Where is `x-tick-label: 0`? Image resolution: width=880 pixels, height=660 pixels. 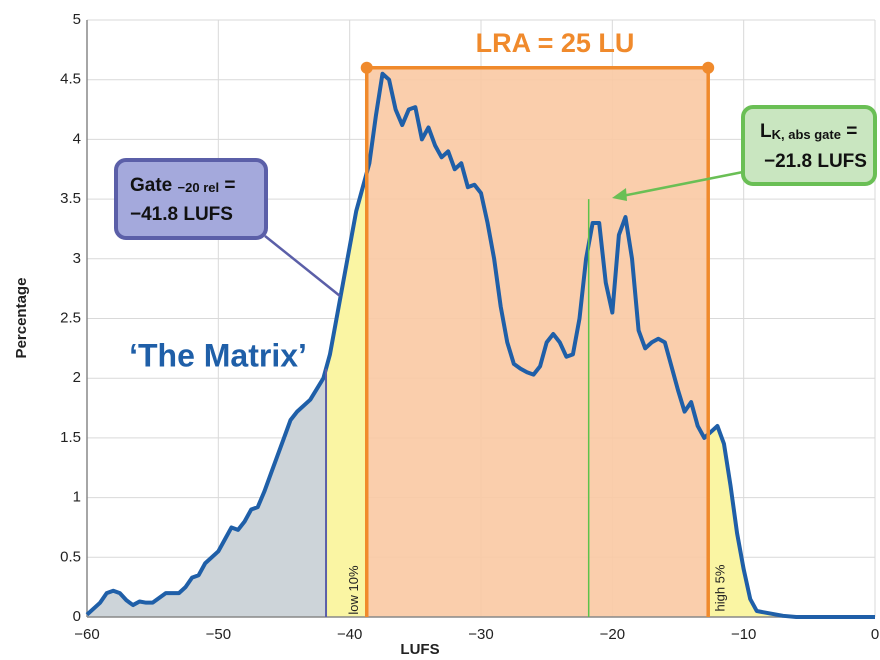
x-tick-label: 0 is located at coordinates (875, 634).